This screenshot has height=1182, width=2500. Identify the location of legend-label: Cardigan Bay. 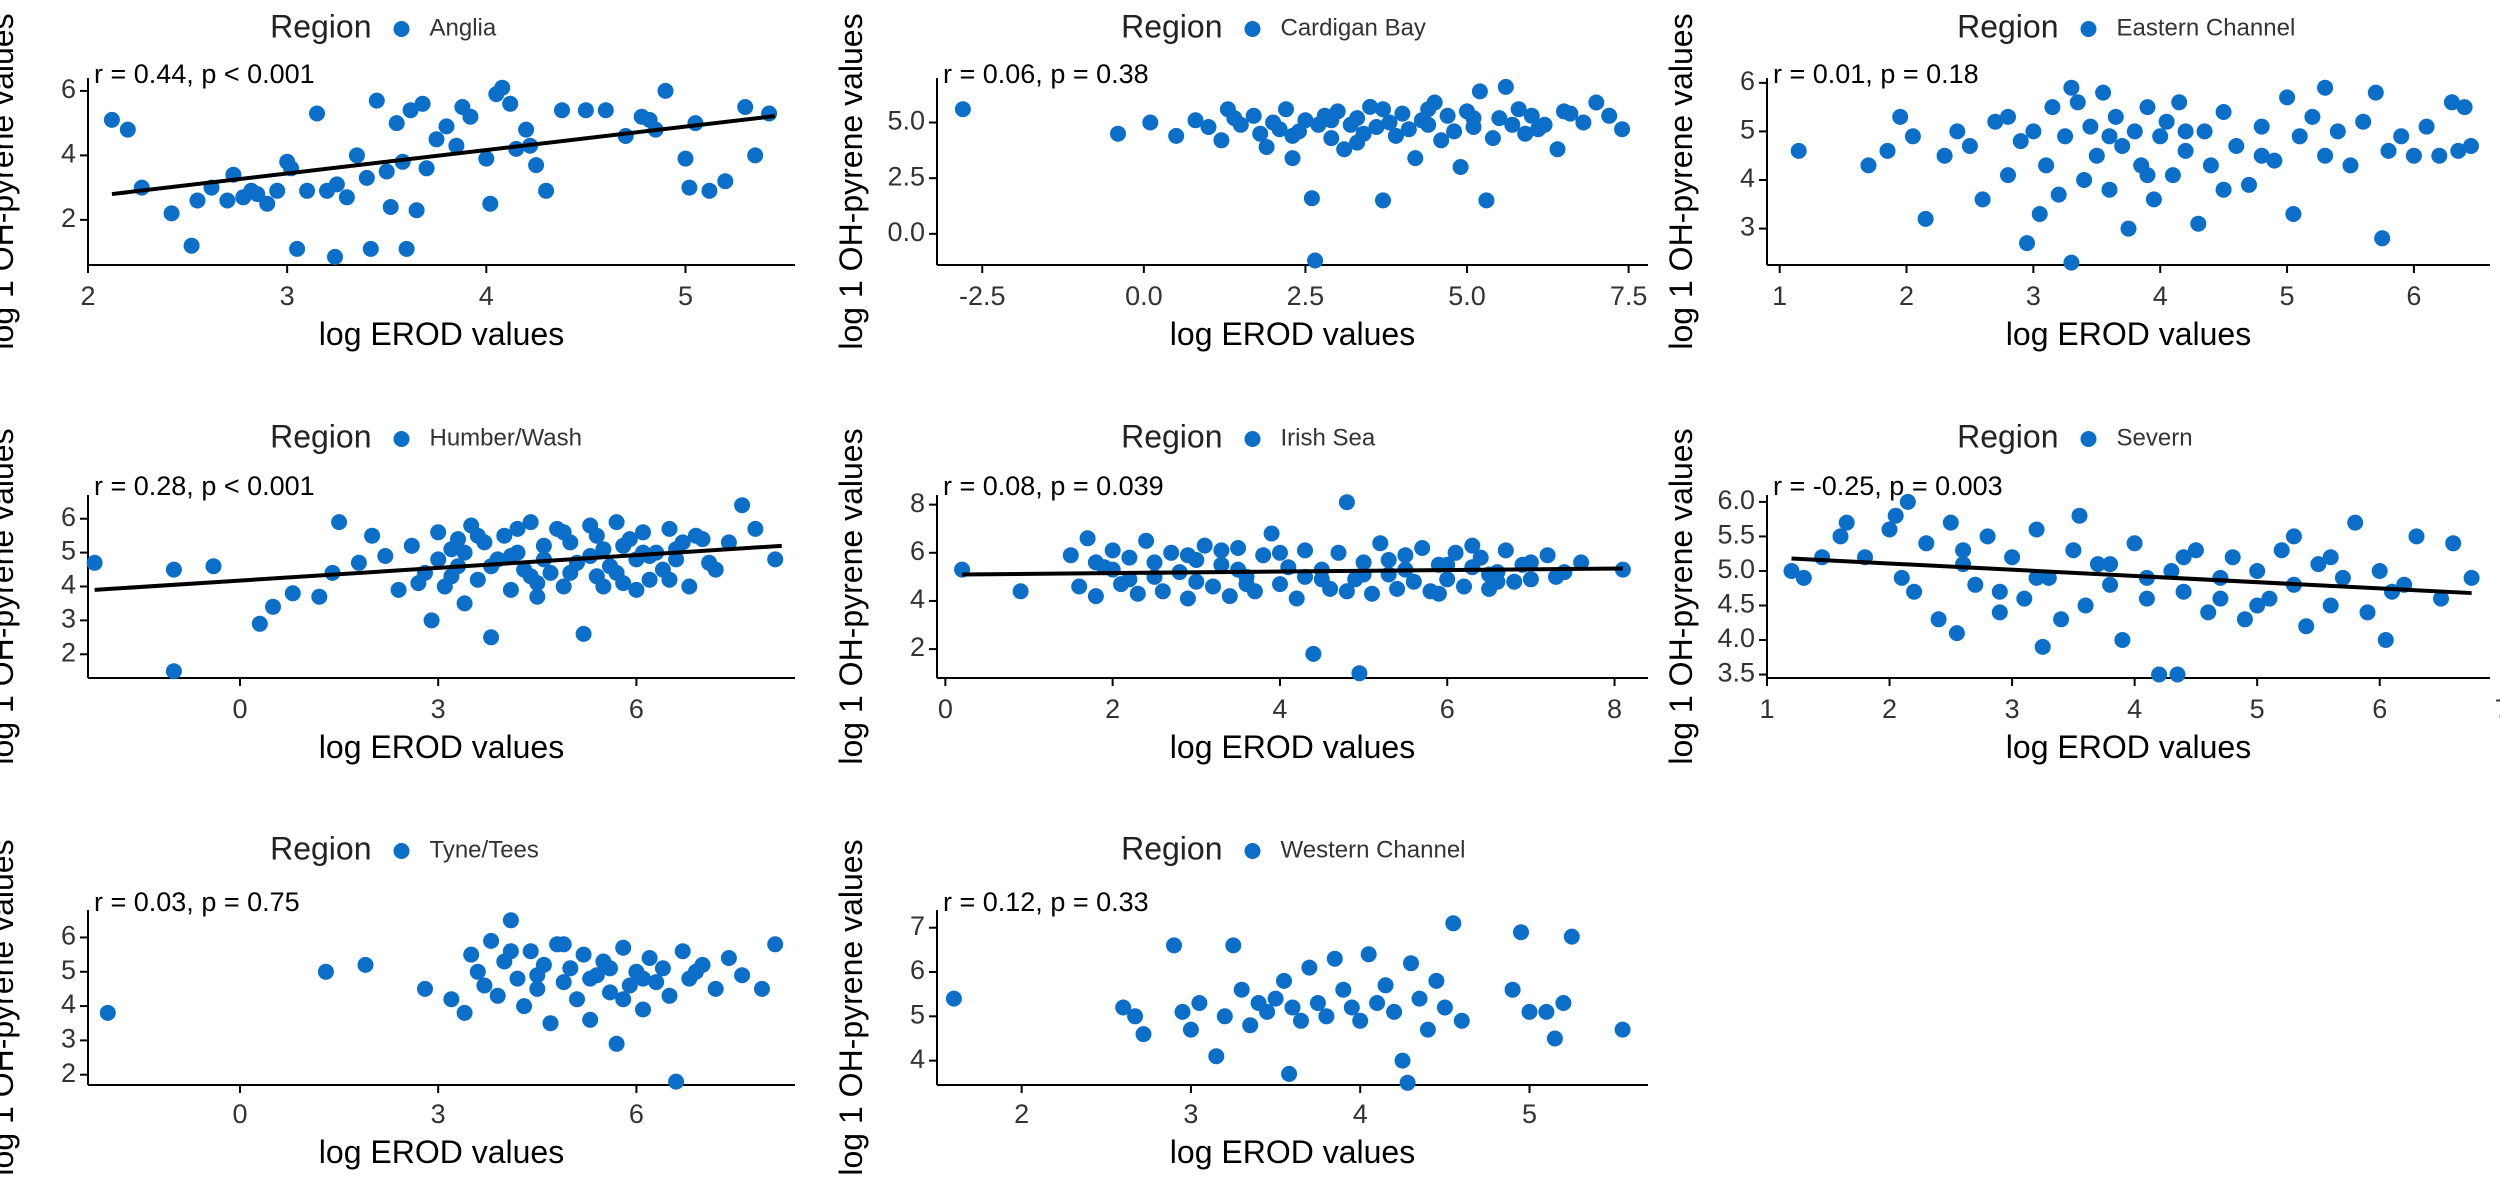
(1353, 27).